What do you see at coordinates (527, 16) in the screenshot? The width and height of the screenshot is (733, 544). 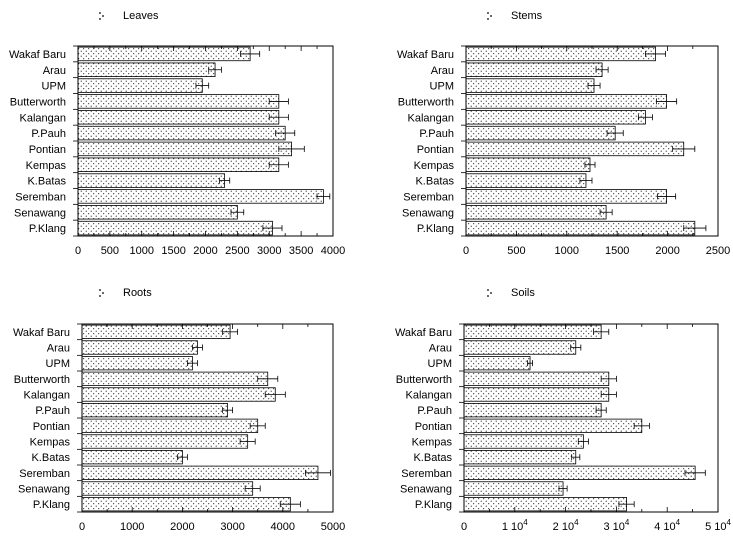 I see `legend-label: Stems` at bounding box center [527, 16].